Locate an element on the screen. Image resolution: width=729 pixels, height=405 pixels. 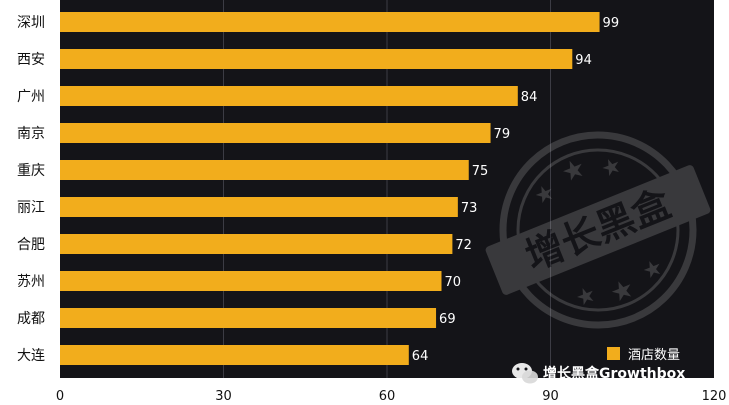
legend-swatch is located at coordinates (613, 353).